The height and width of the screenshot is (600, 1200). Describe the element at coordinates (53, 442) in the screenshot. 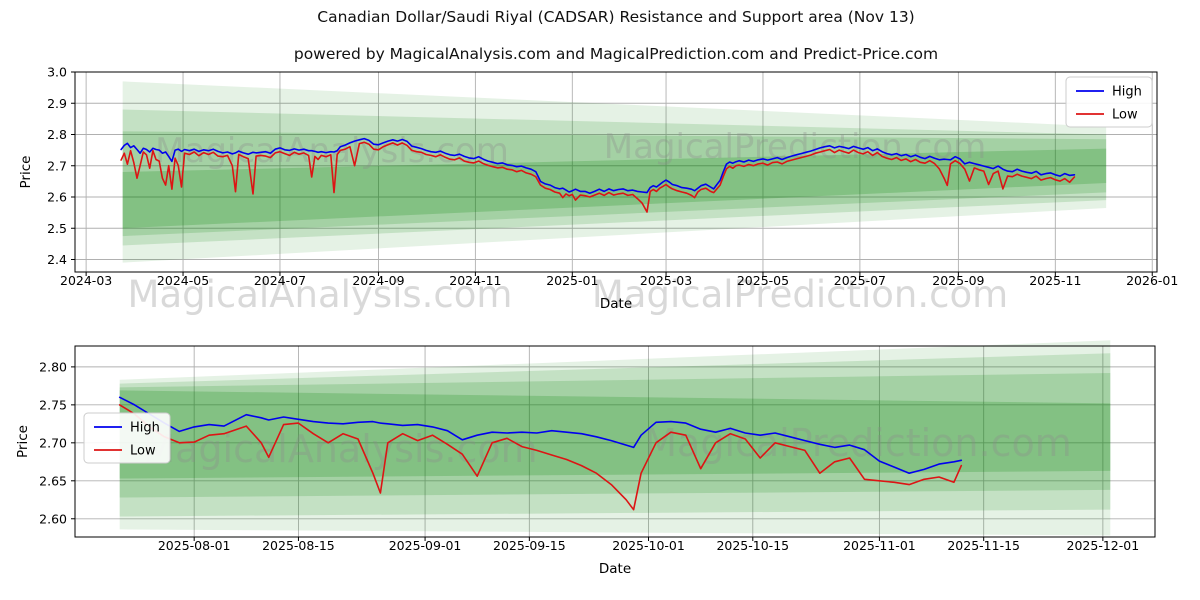

I see `y-tick-label: 2.70` at that location.